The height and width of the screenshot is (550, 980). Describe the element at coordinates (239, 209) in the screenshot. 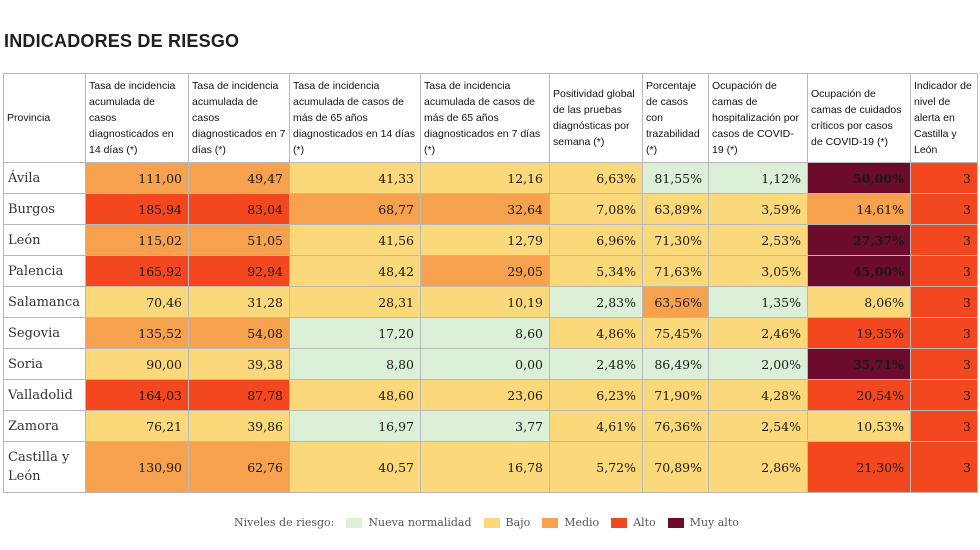

I see `risk-value-cell: 83,04` at that location.